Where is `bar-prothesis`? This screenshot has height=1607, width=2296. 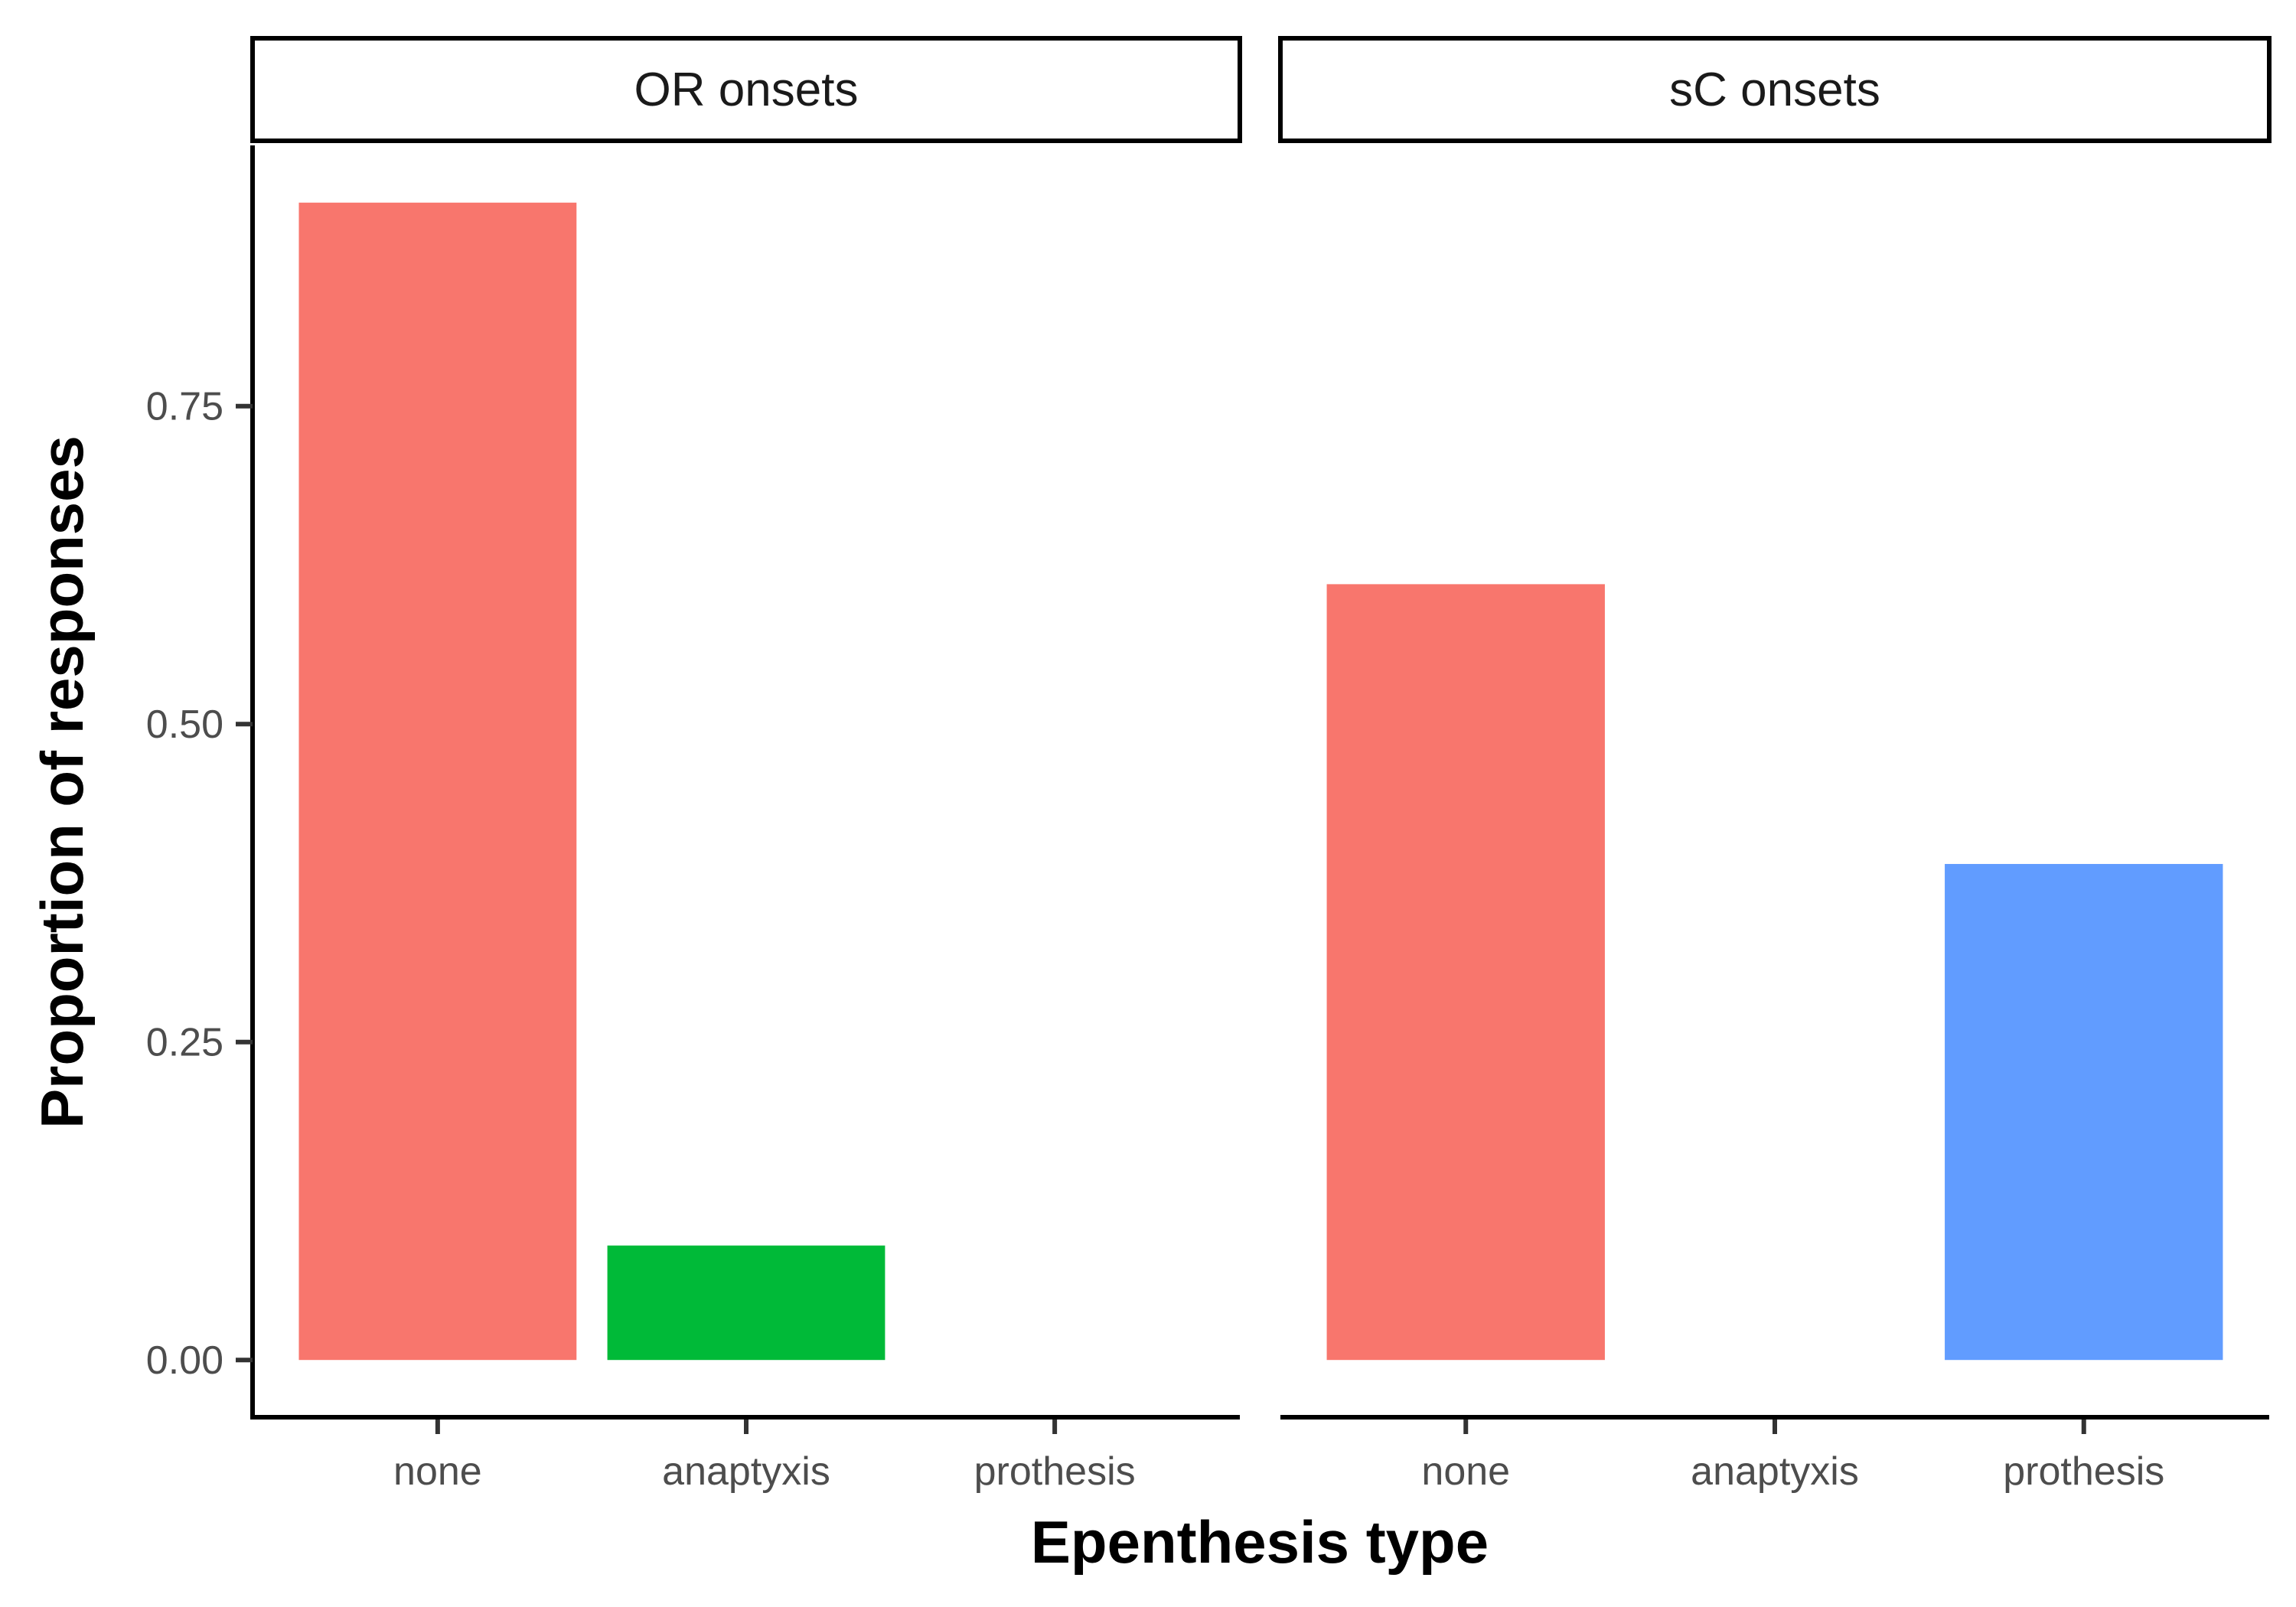
bar-prothesis is located at coordinates (2084, 1112).